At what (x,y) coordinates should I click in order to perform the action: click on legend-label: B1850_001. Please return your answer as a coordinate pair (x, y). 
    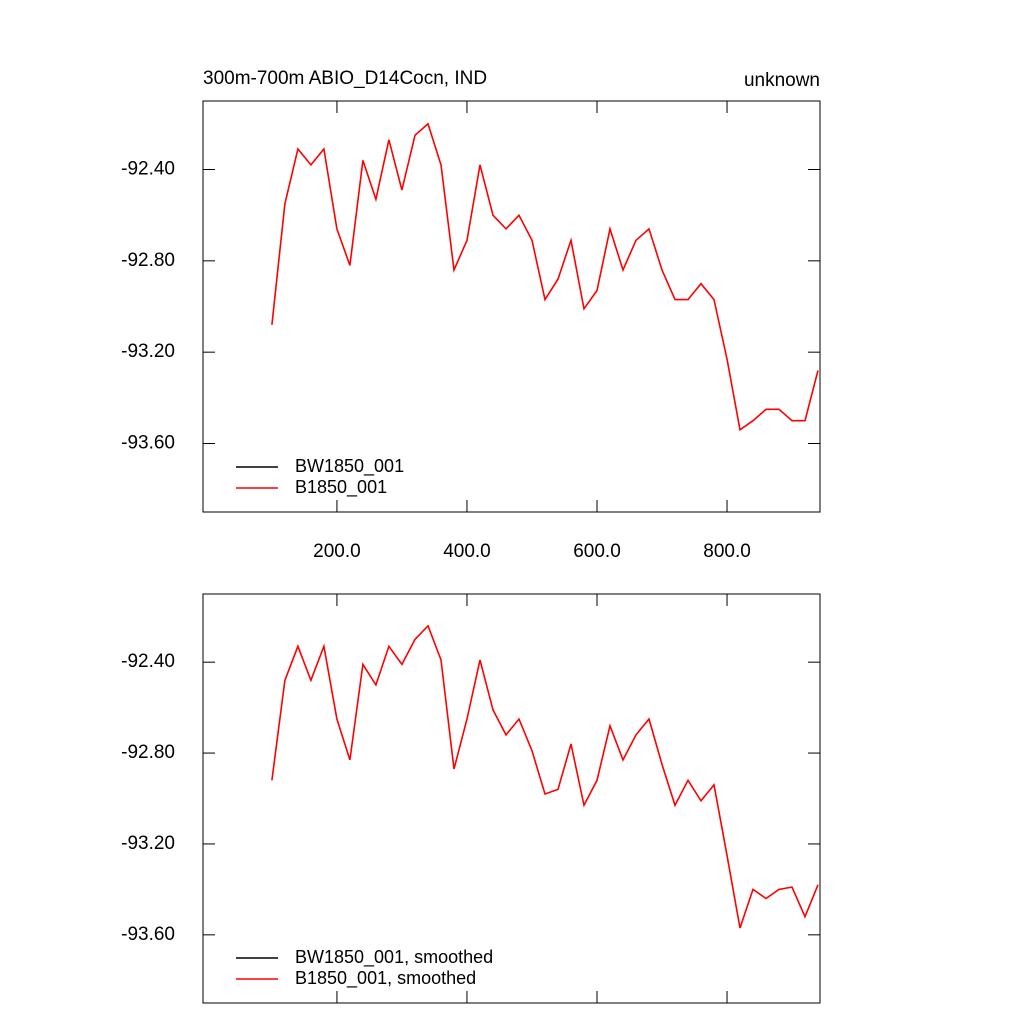
    Looking at the image, I should click on (341, 487).